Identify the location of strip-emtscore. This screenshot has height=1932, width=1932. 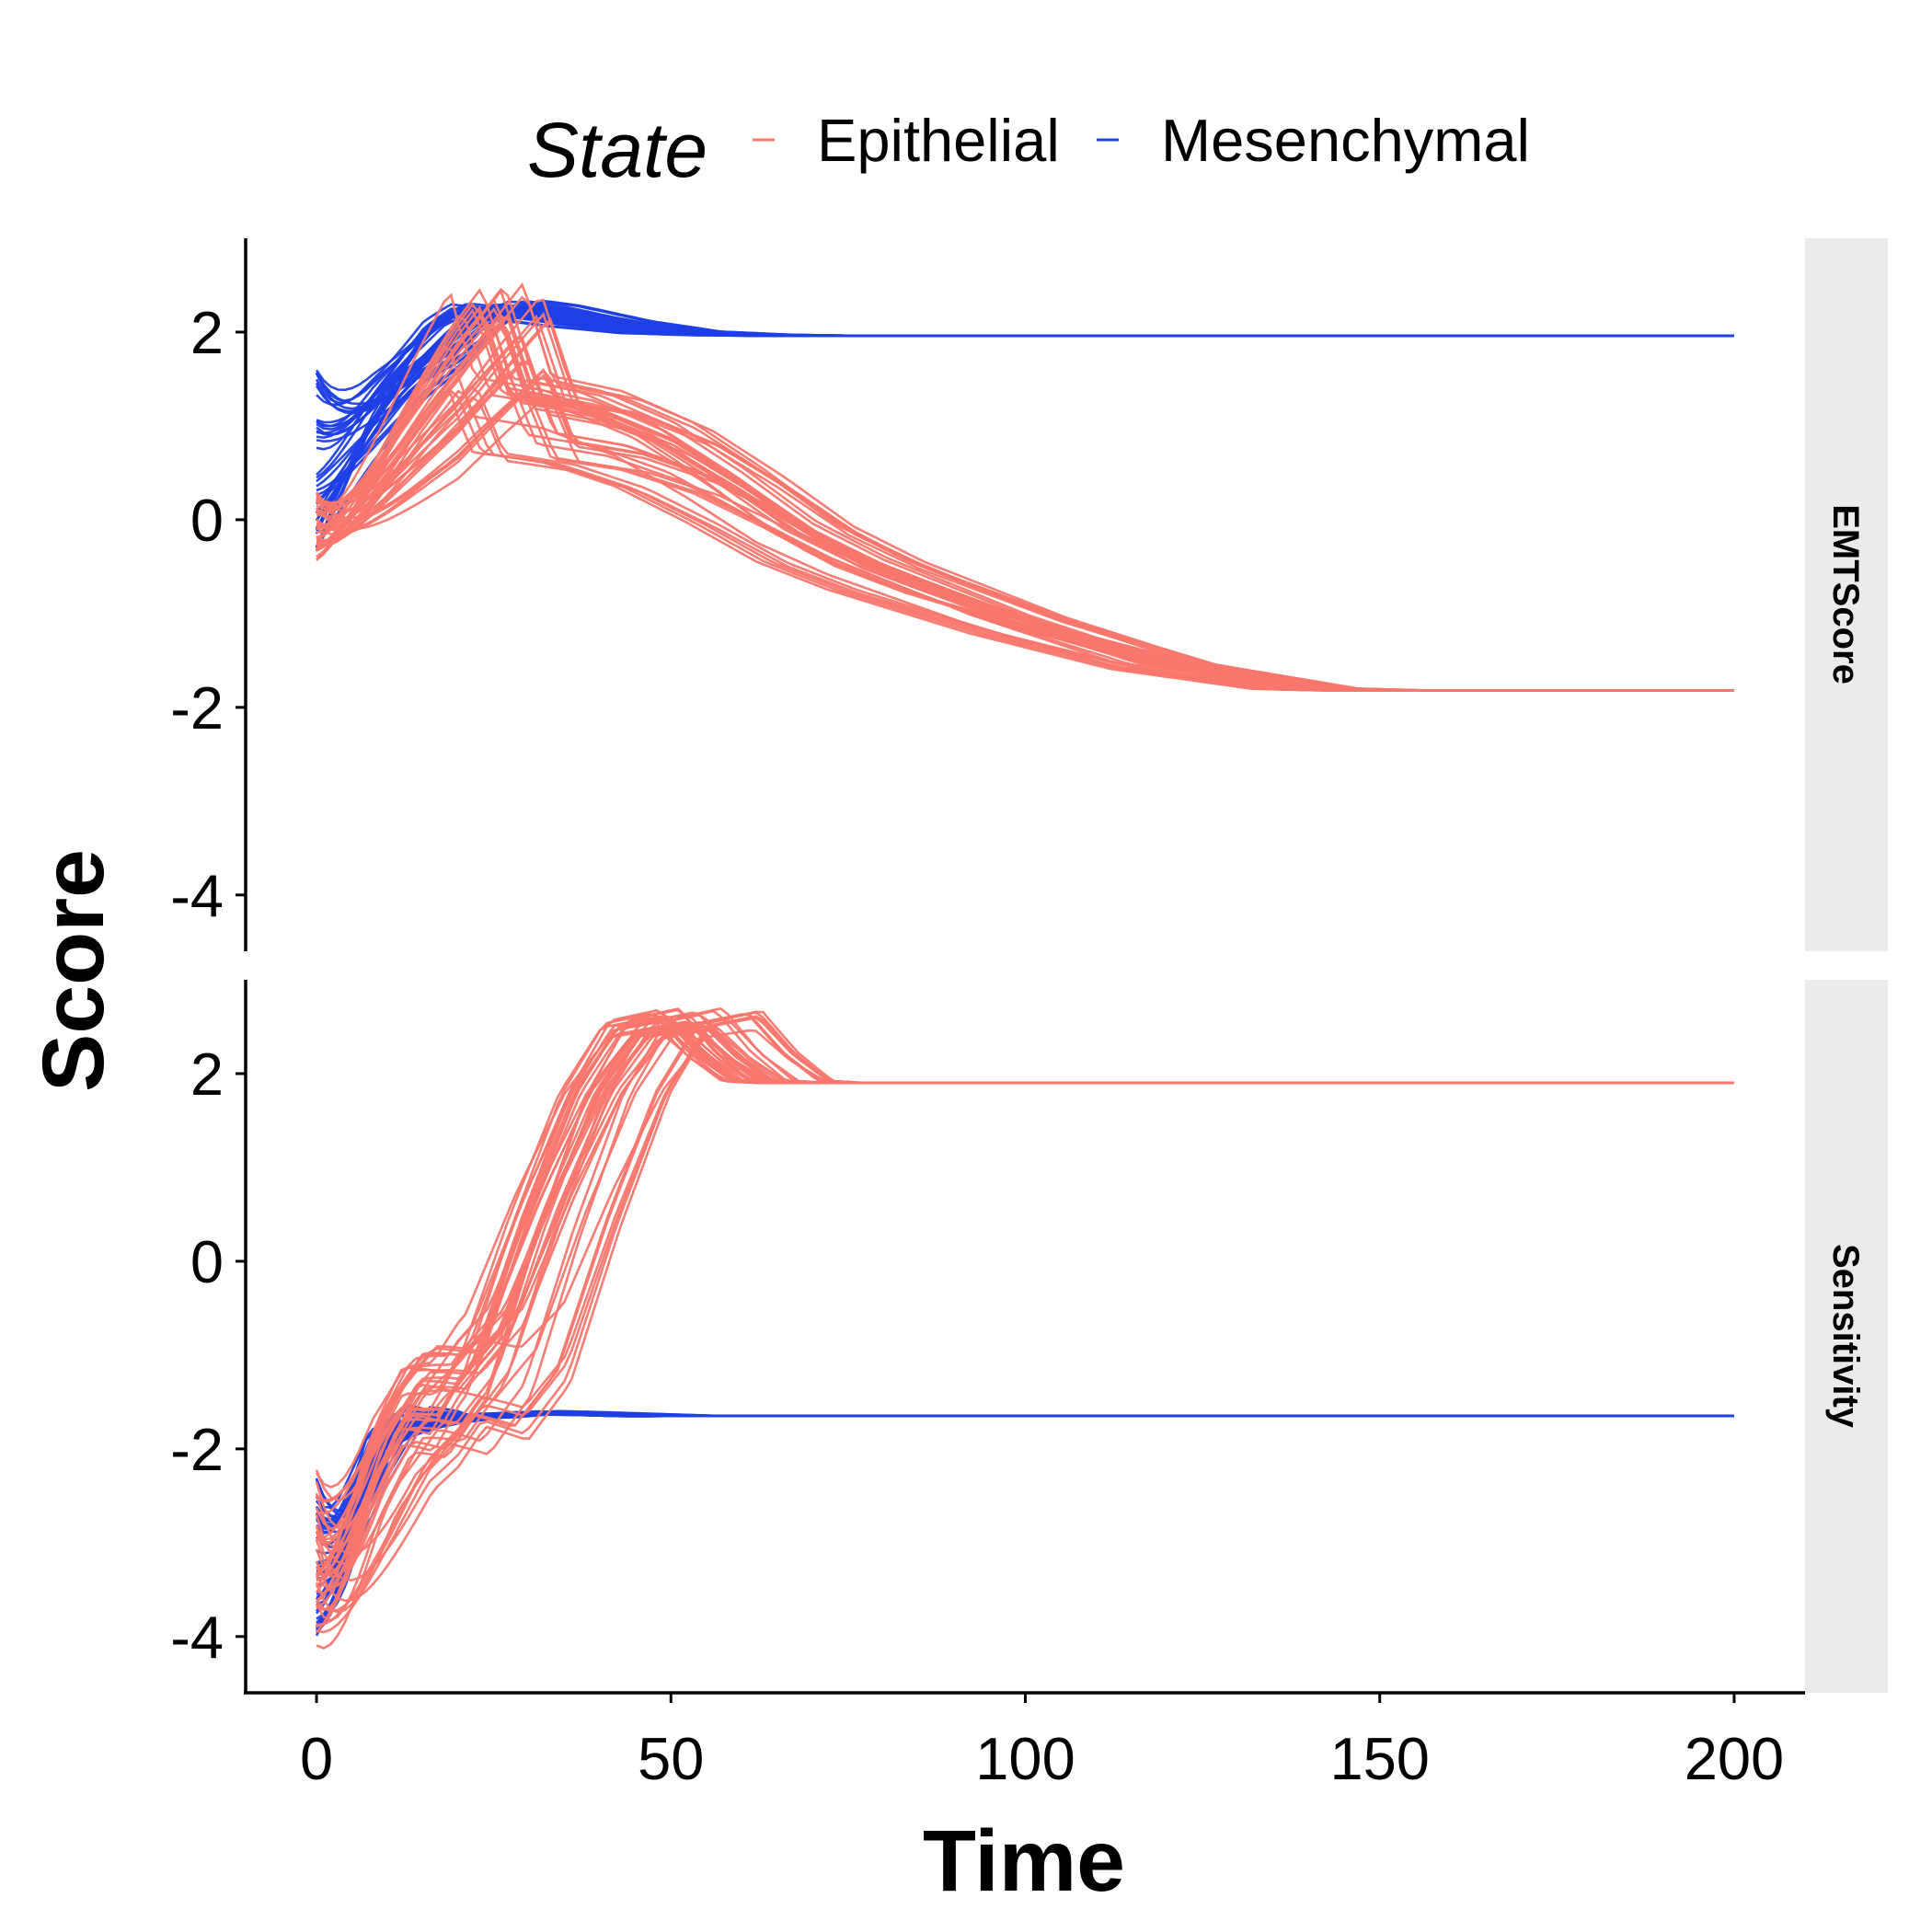
(1846, 594).